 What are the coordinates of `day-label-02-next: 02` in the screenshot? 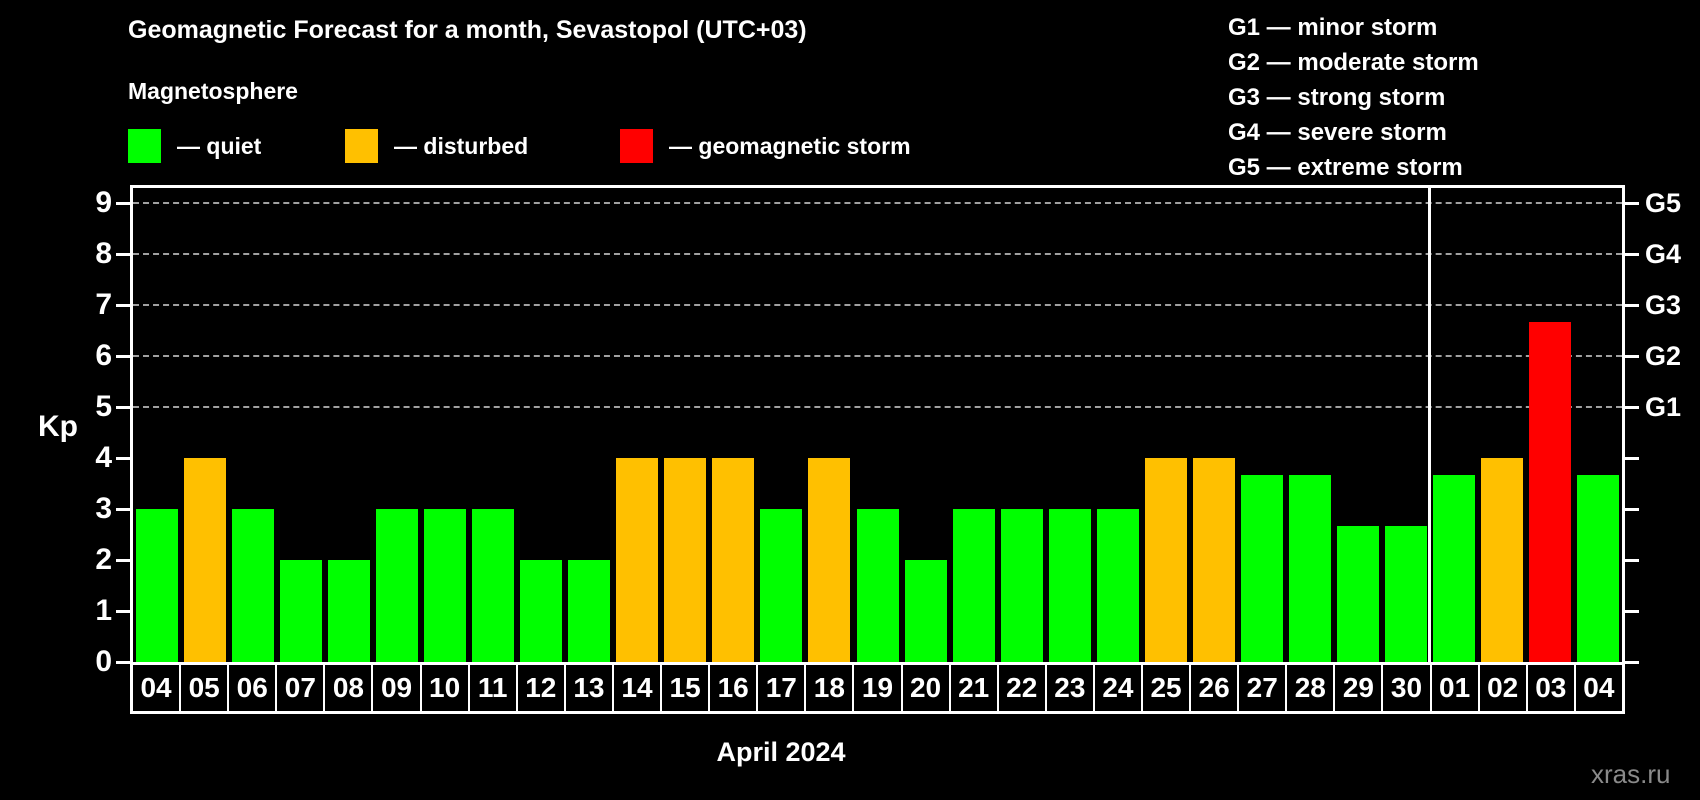 It's located at (1504, 688).